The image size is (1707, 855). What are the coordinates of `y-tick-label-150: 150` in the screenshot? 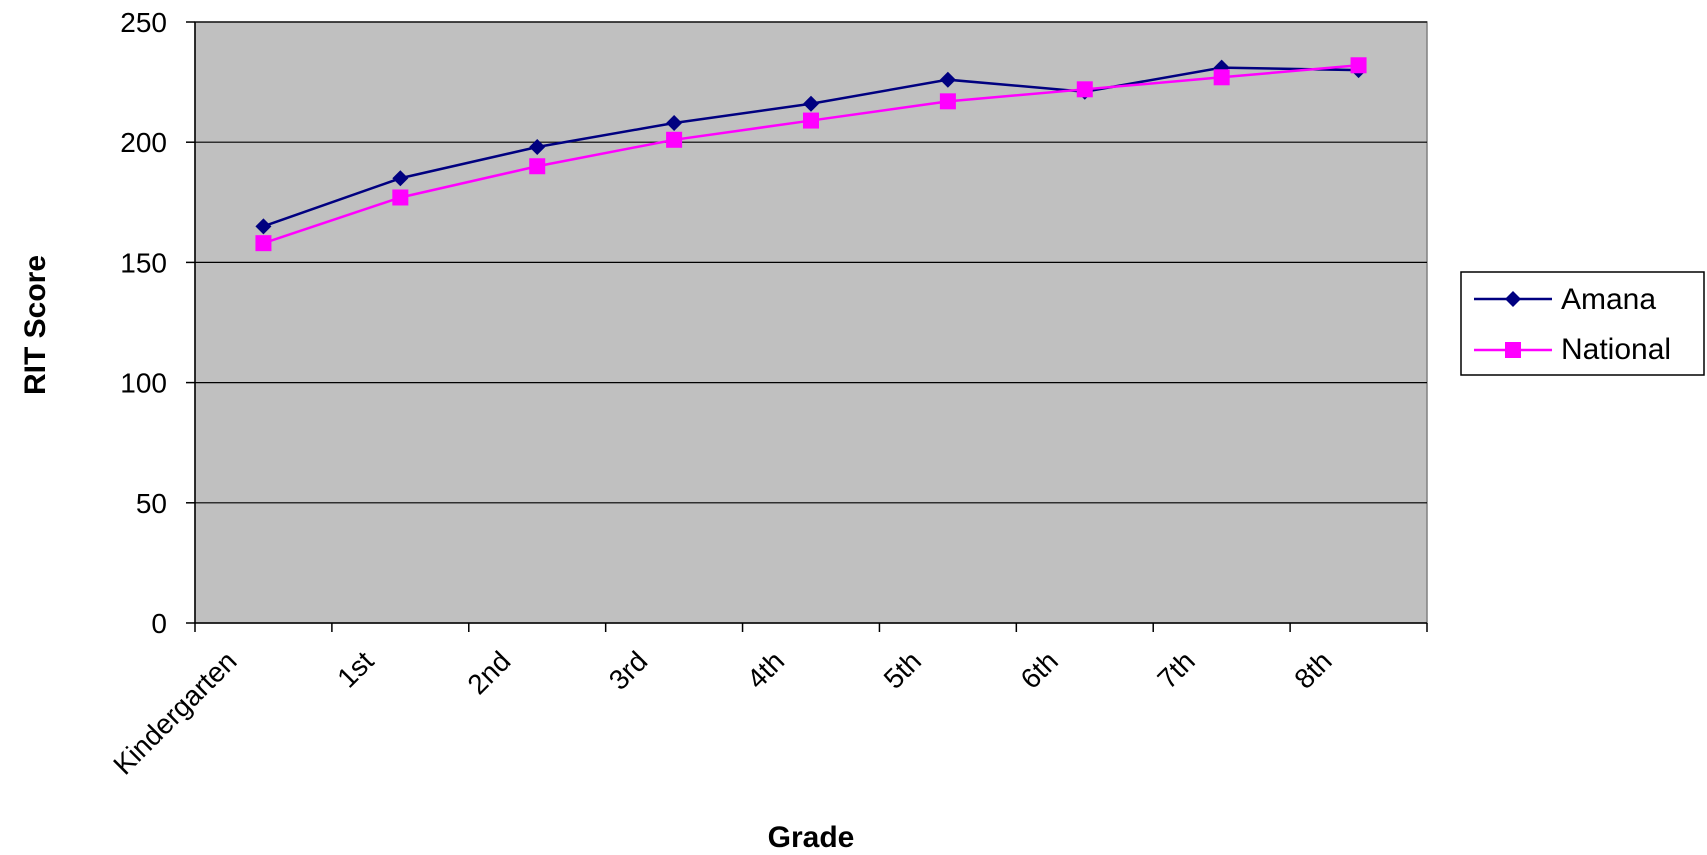 It's located at (143, 262).